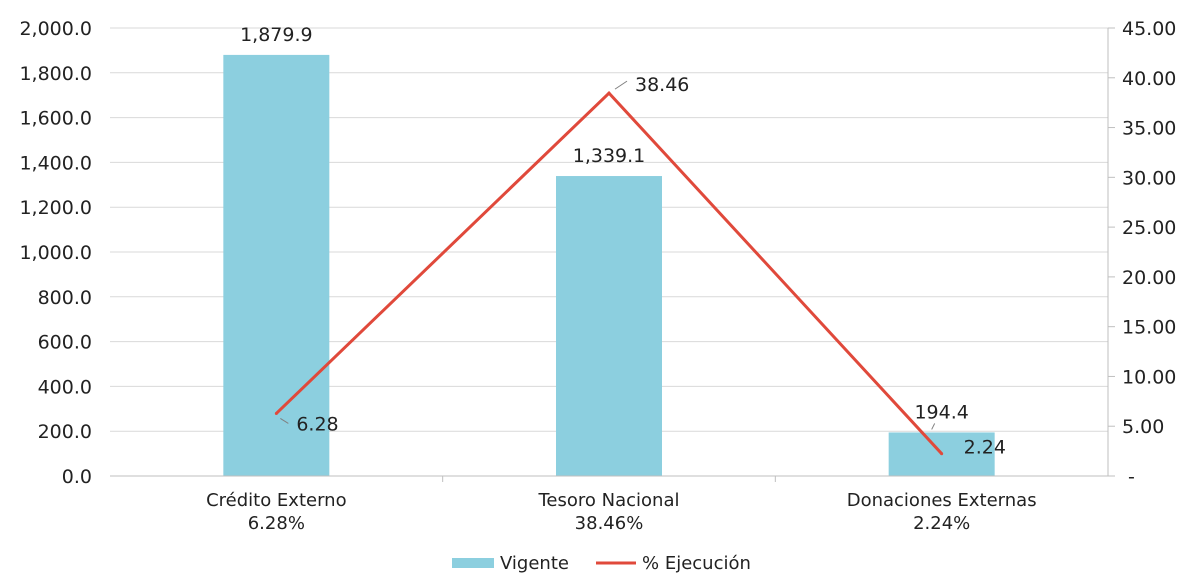  What do you see at coordinates (55, 119) in the screenshot?
I see `left-tick-label: 1,600.0` at bounding box center [55, 119].